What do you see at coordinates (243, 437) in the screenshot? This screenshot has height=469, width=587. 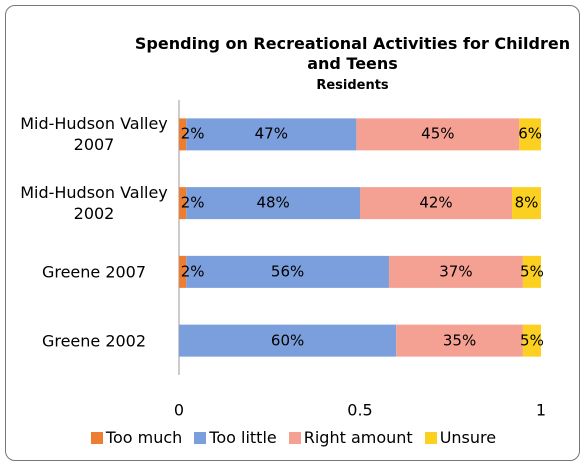 I see `legend-label: Too little` at bounding box center [243, 437].